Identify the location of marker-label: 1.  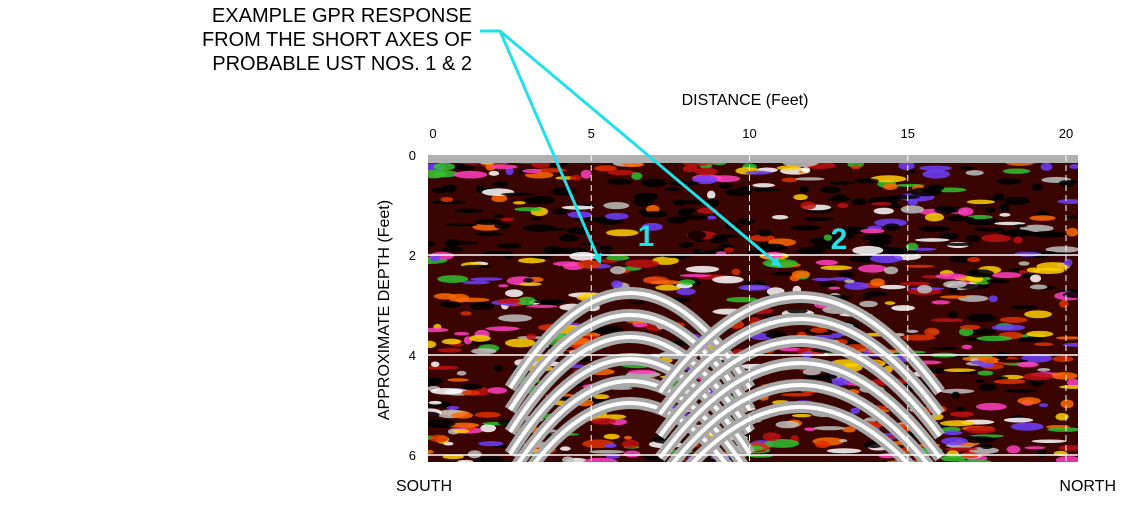
(646, 236).